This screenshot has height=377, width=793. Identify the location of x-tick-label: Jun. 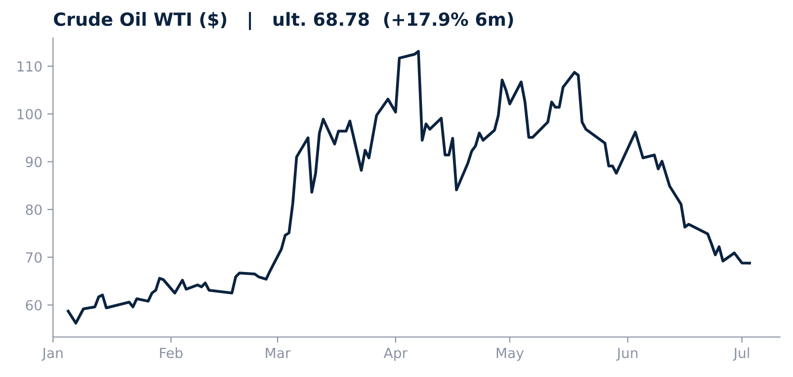
(627, 354).